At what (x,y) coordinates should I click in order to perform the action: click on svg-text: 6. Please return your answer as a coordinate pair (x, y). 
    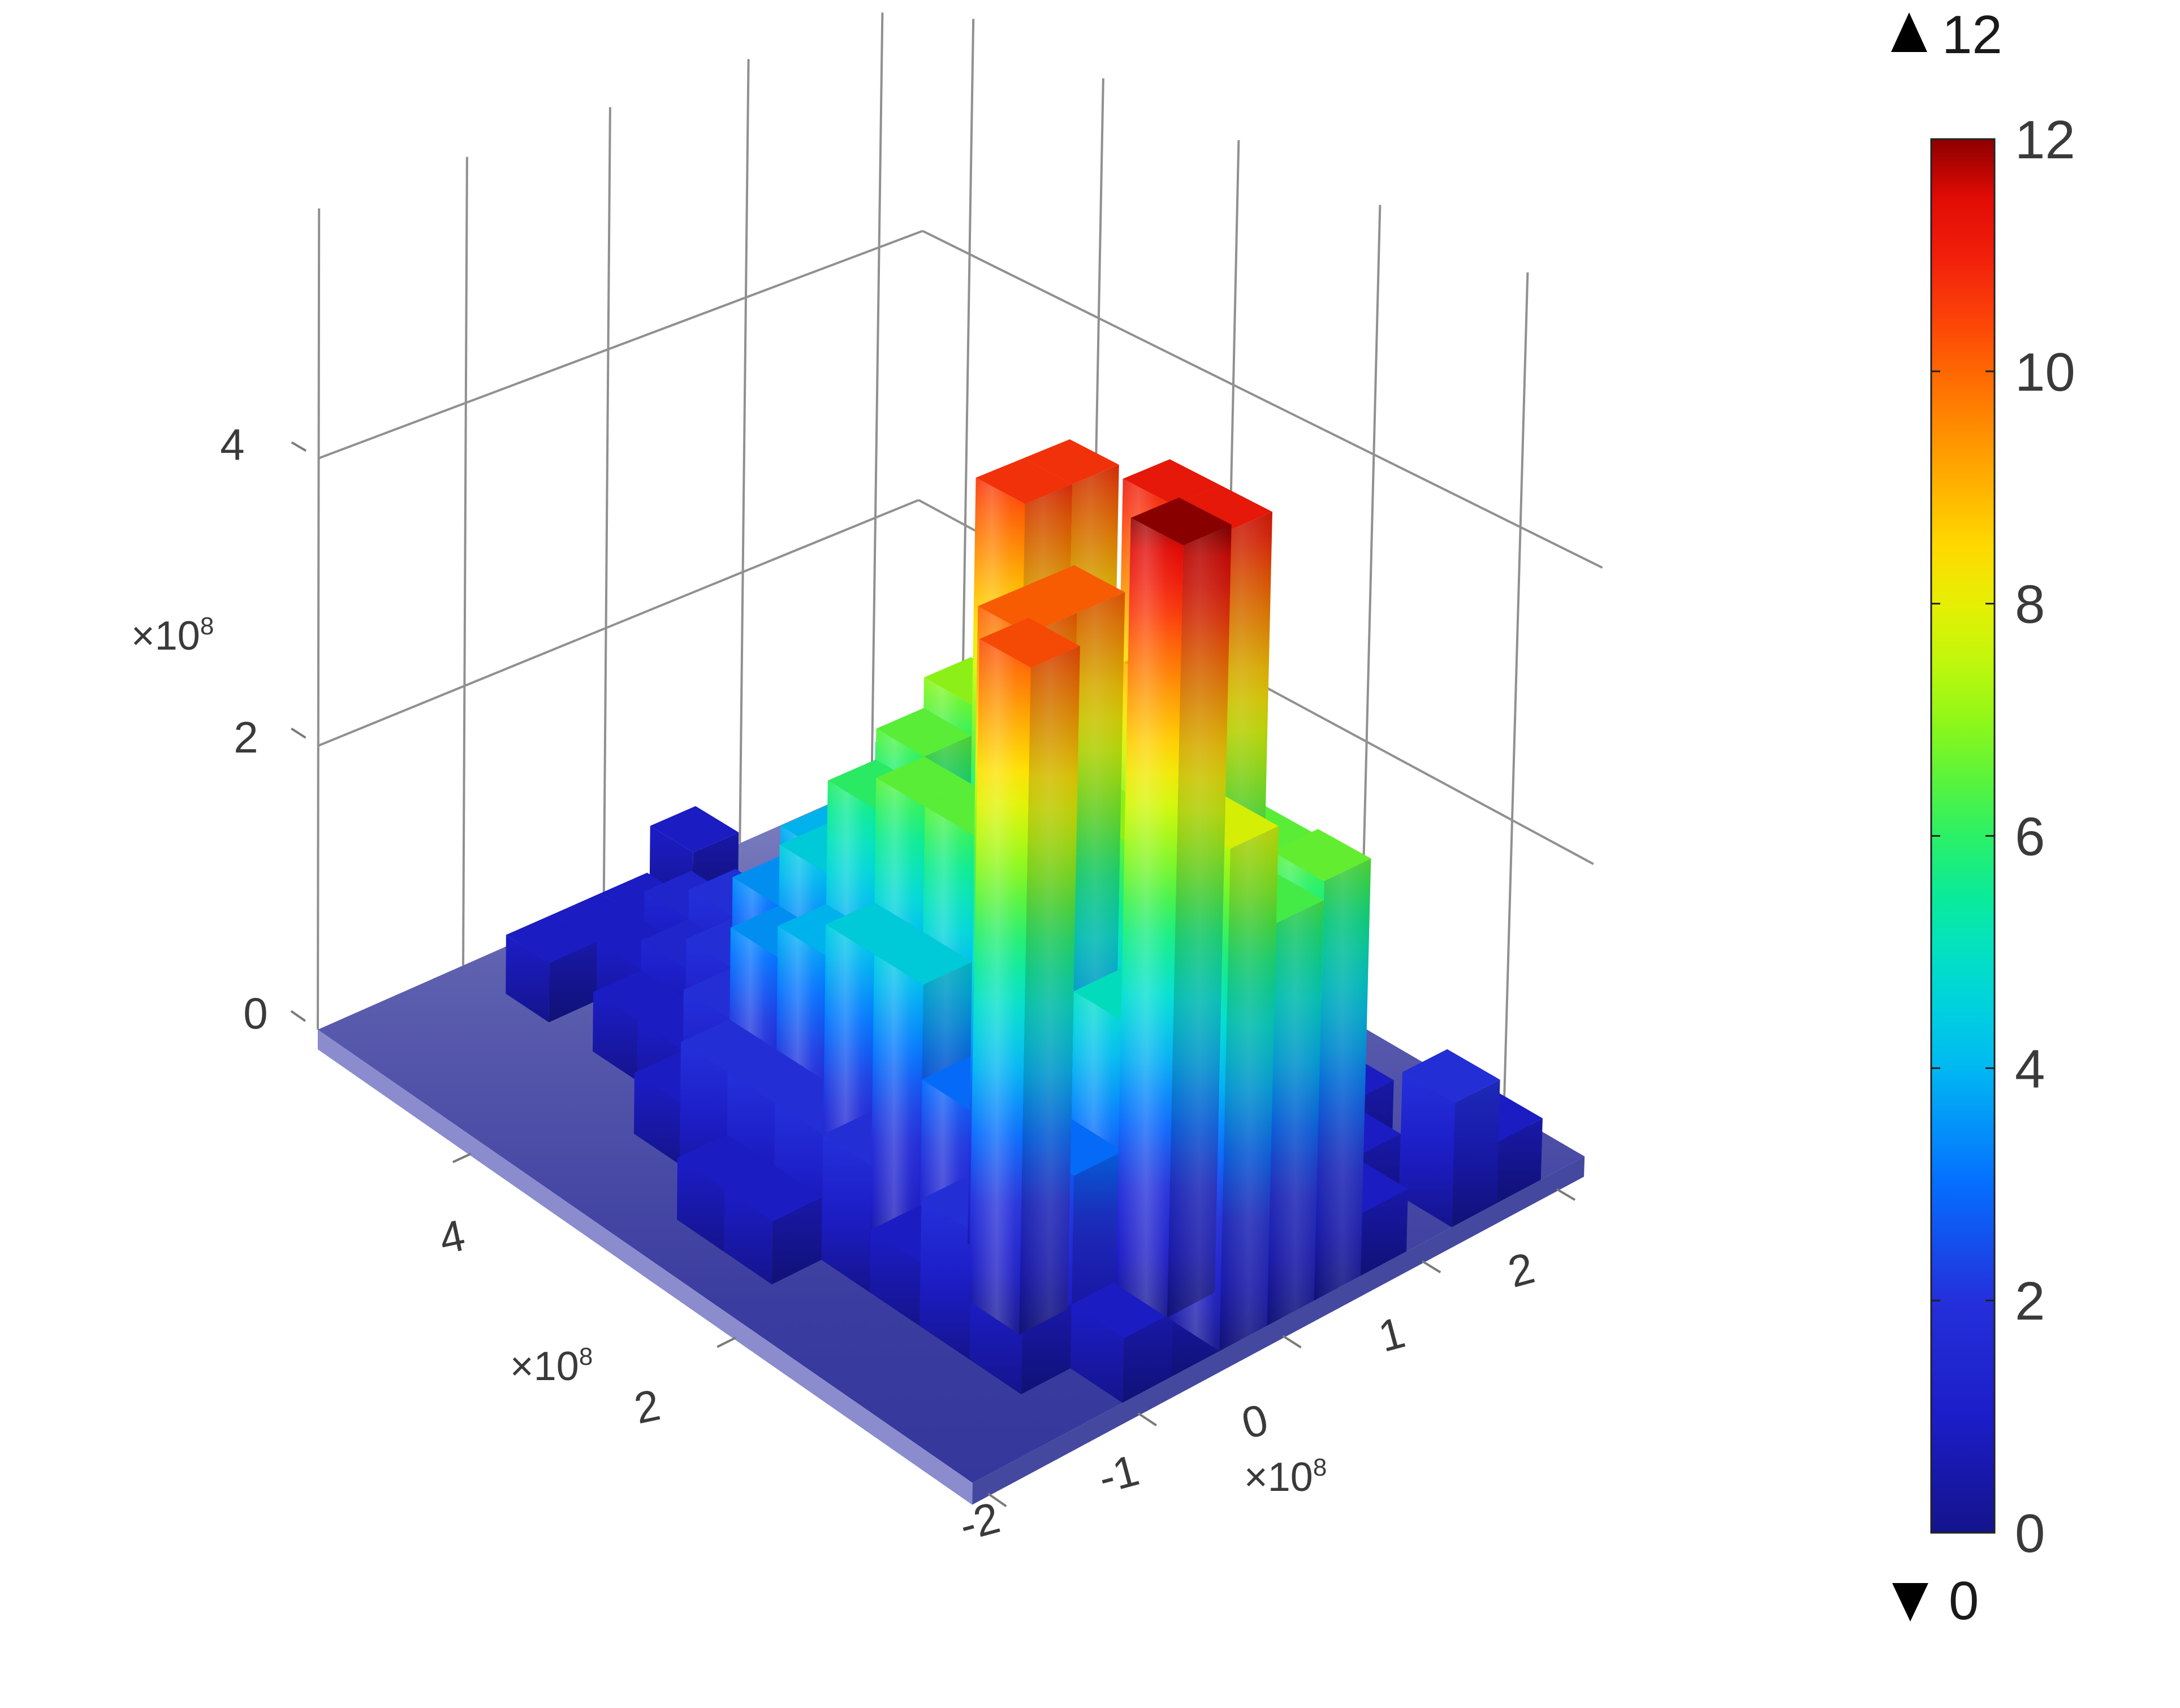
    Looking at the image, I should click on (2030, 837).